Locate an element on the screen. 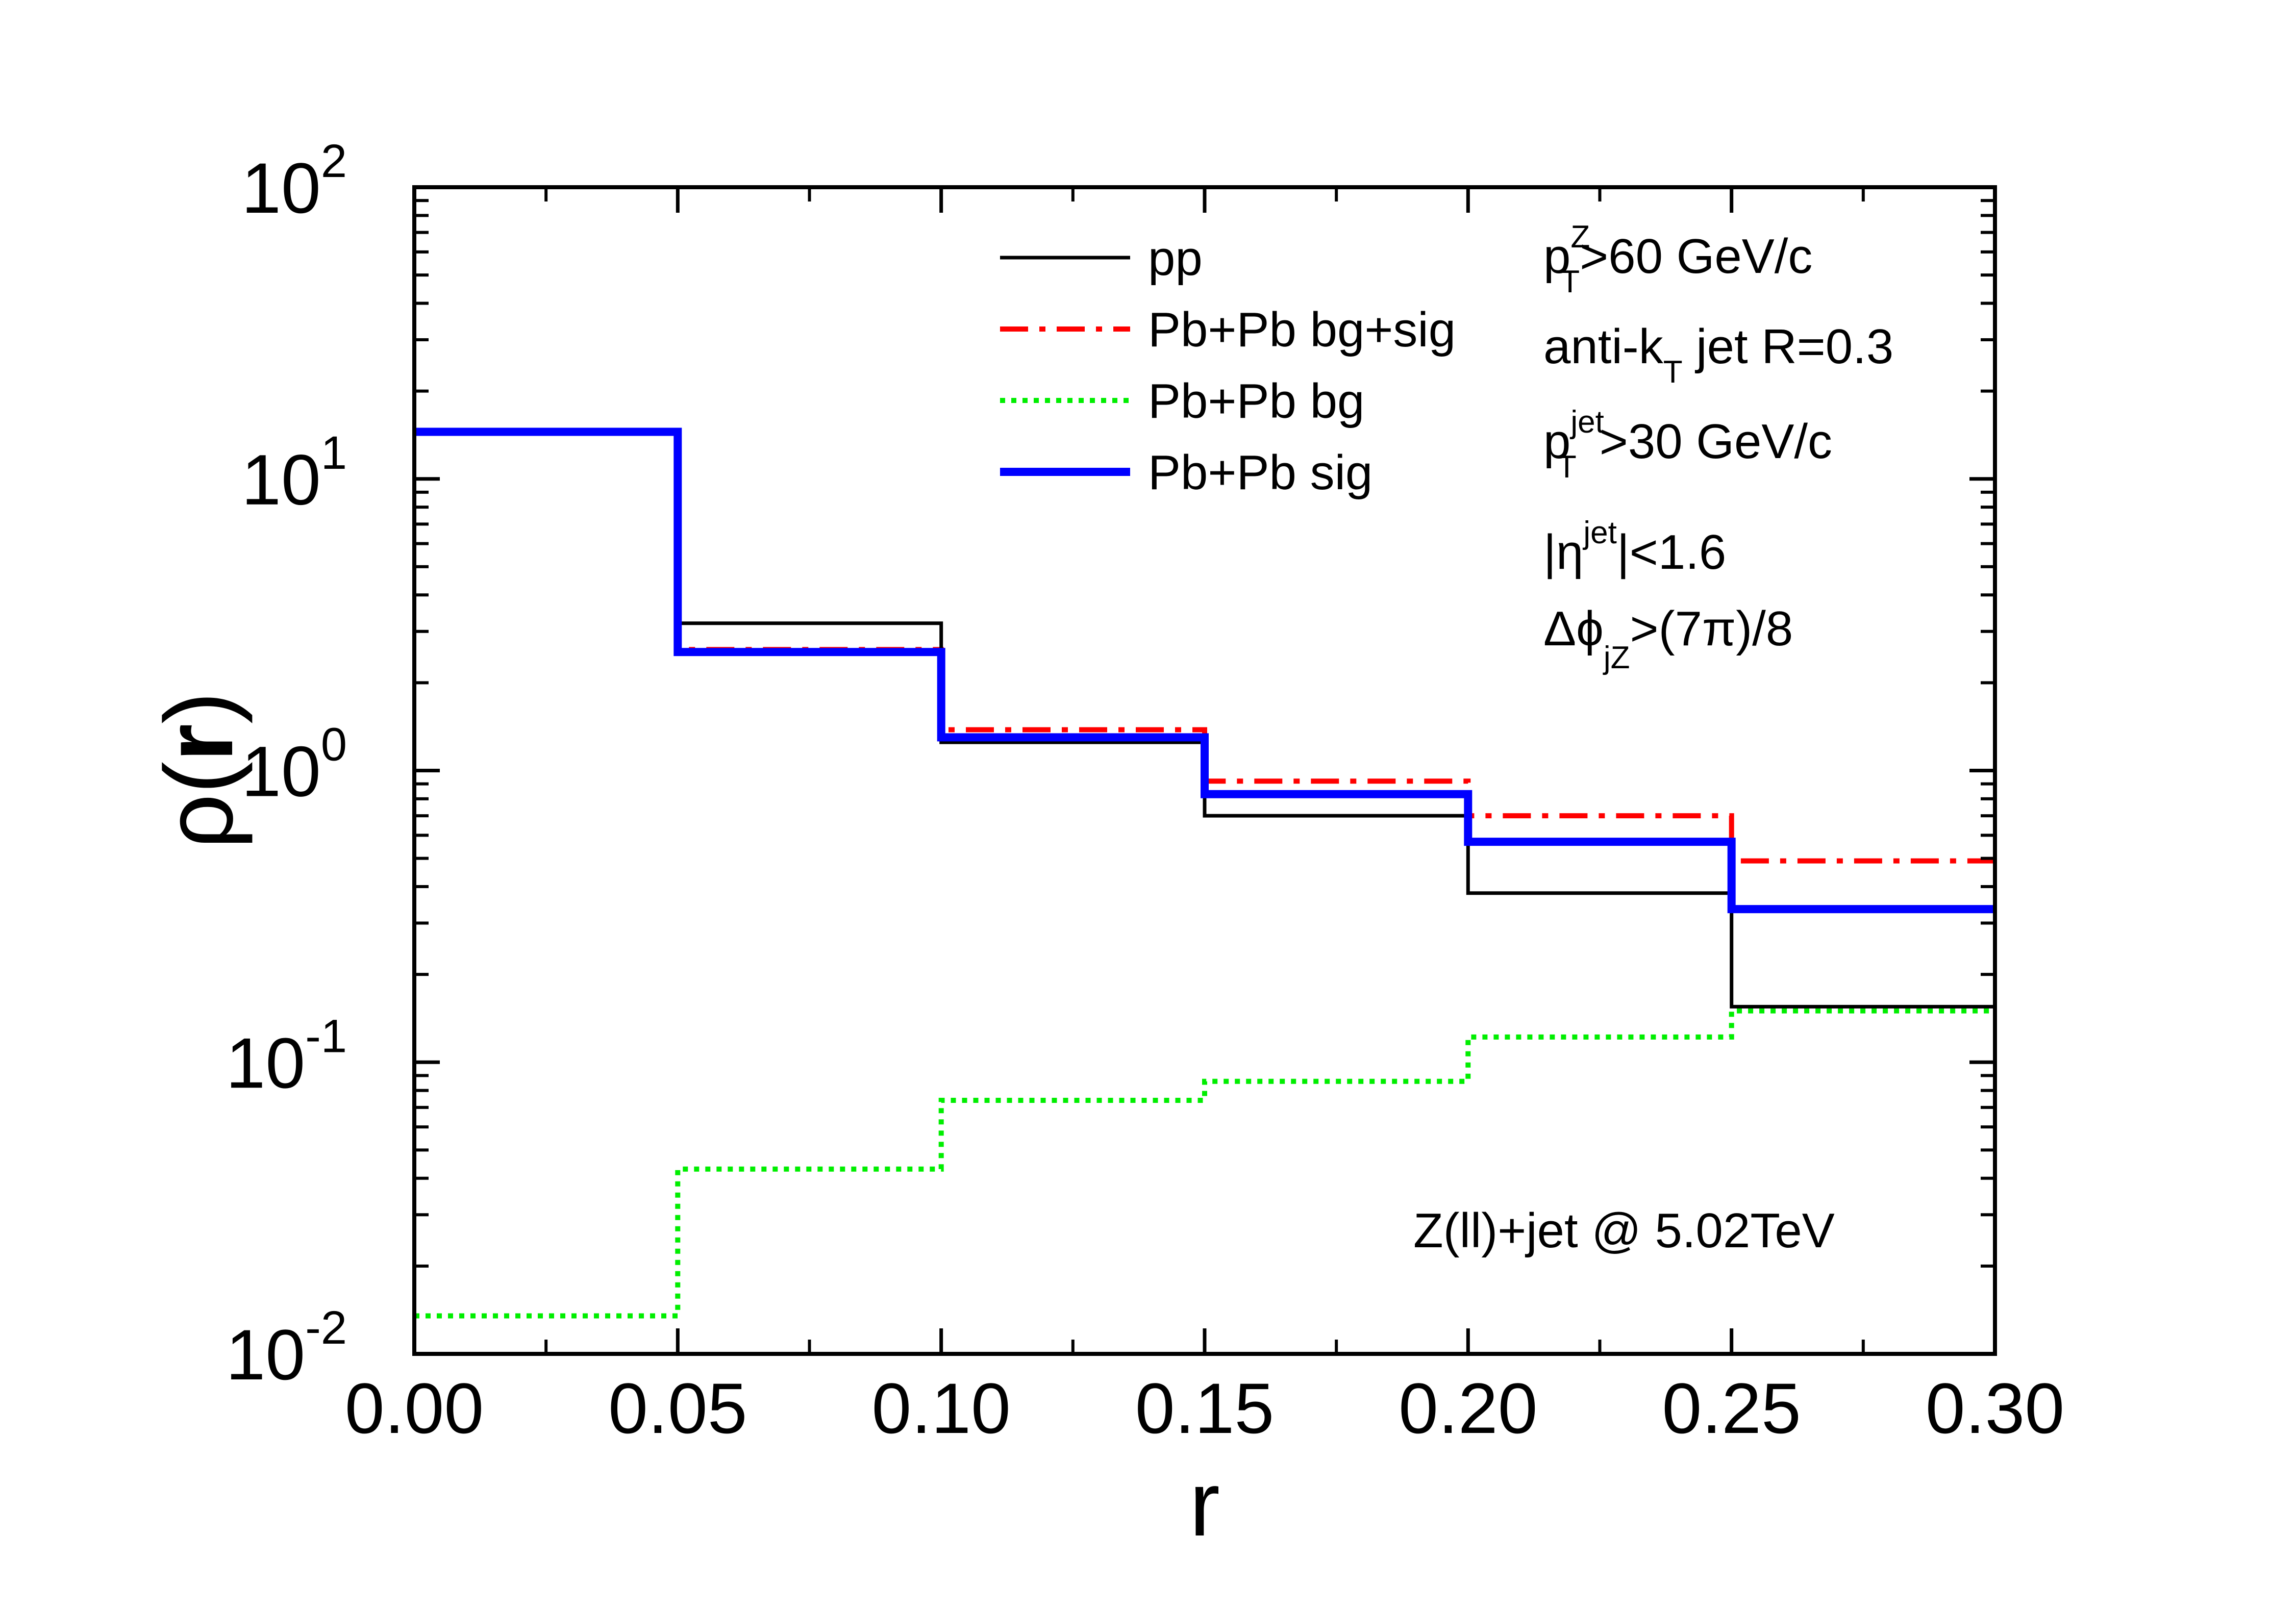 The width and height of the screenshot is (2296, 1612). y-tick-label: 10⁰ is located at coordinates (294, 766).